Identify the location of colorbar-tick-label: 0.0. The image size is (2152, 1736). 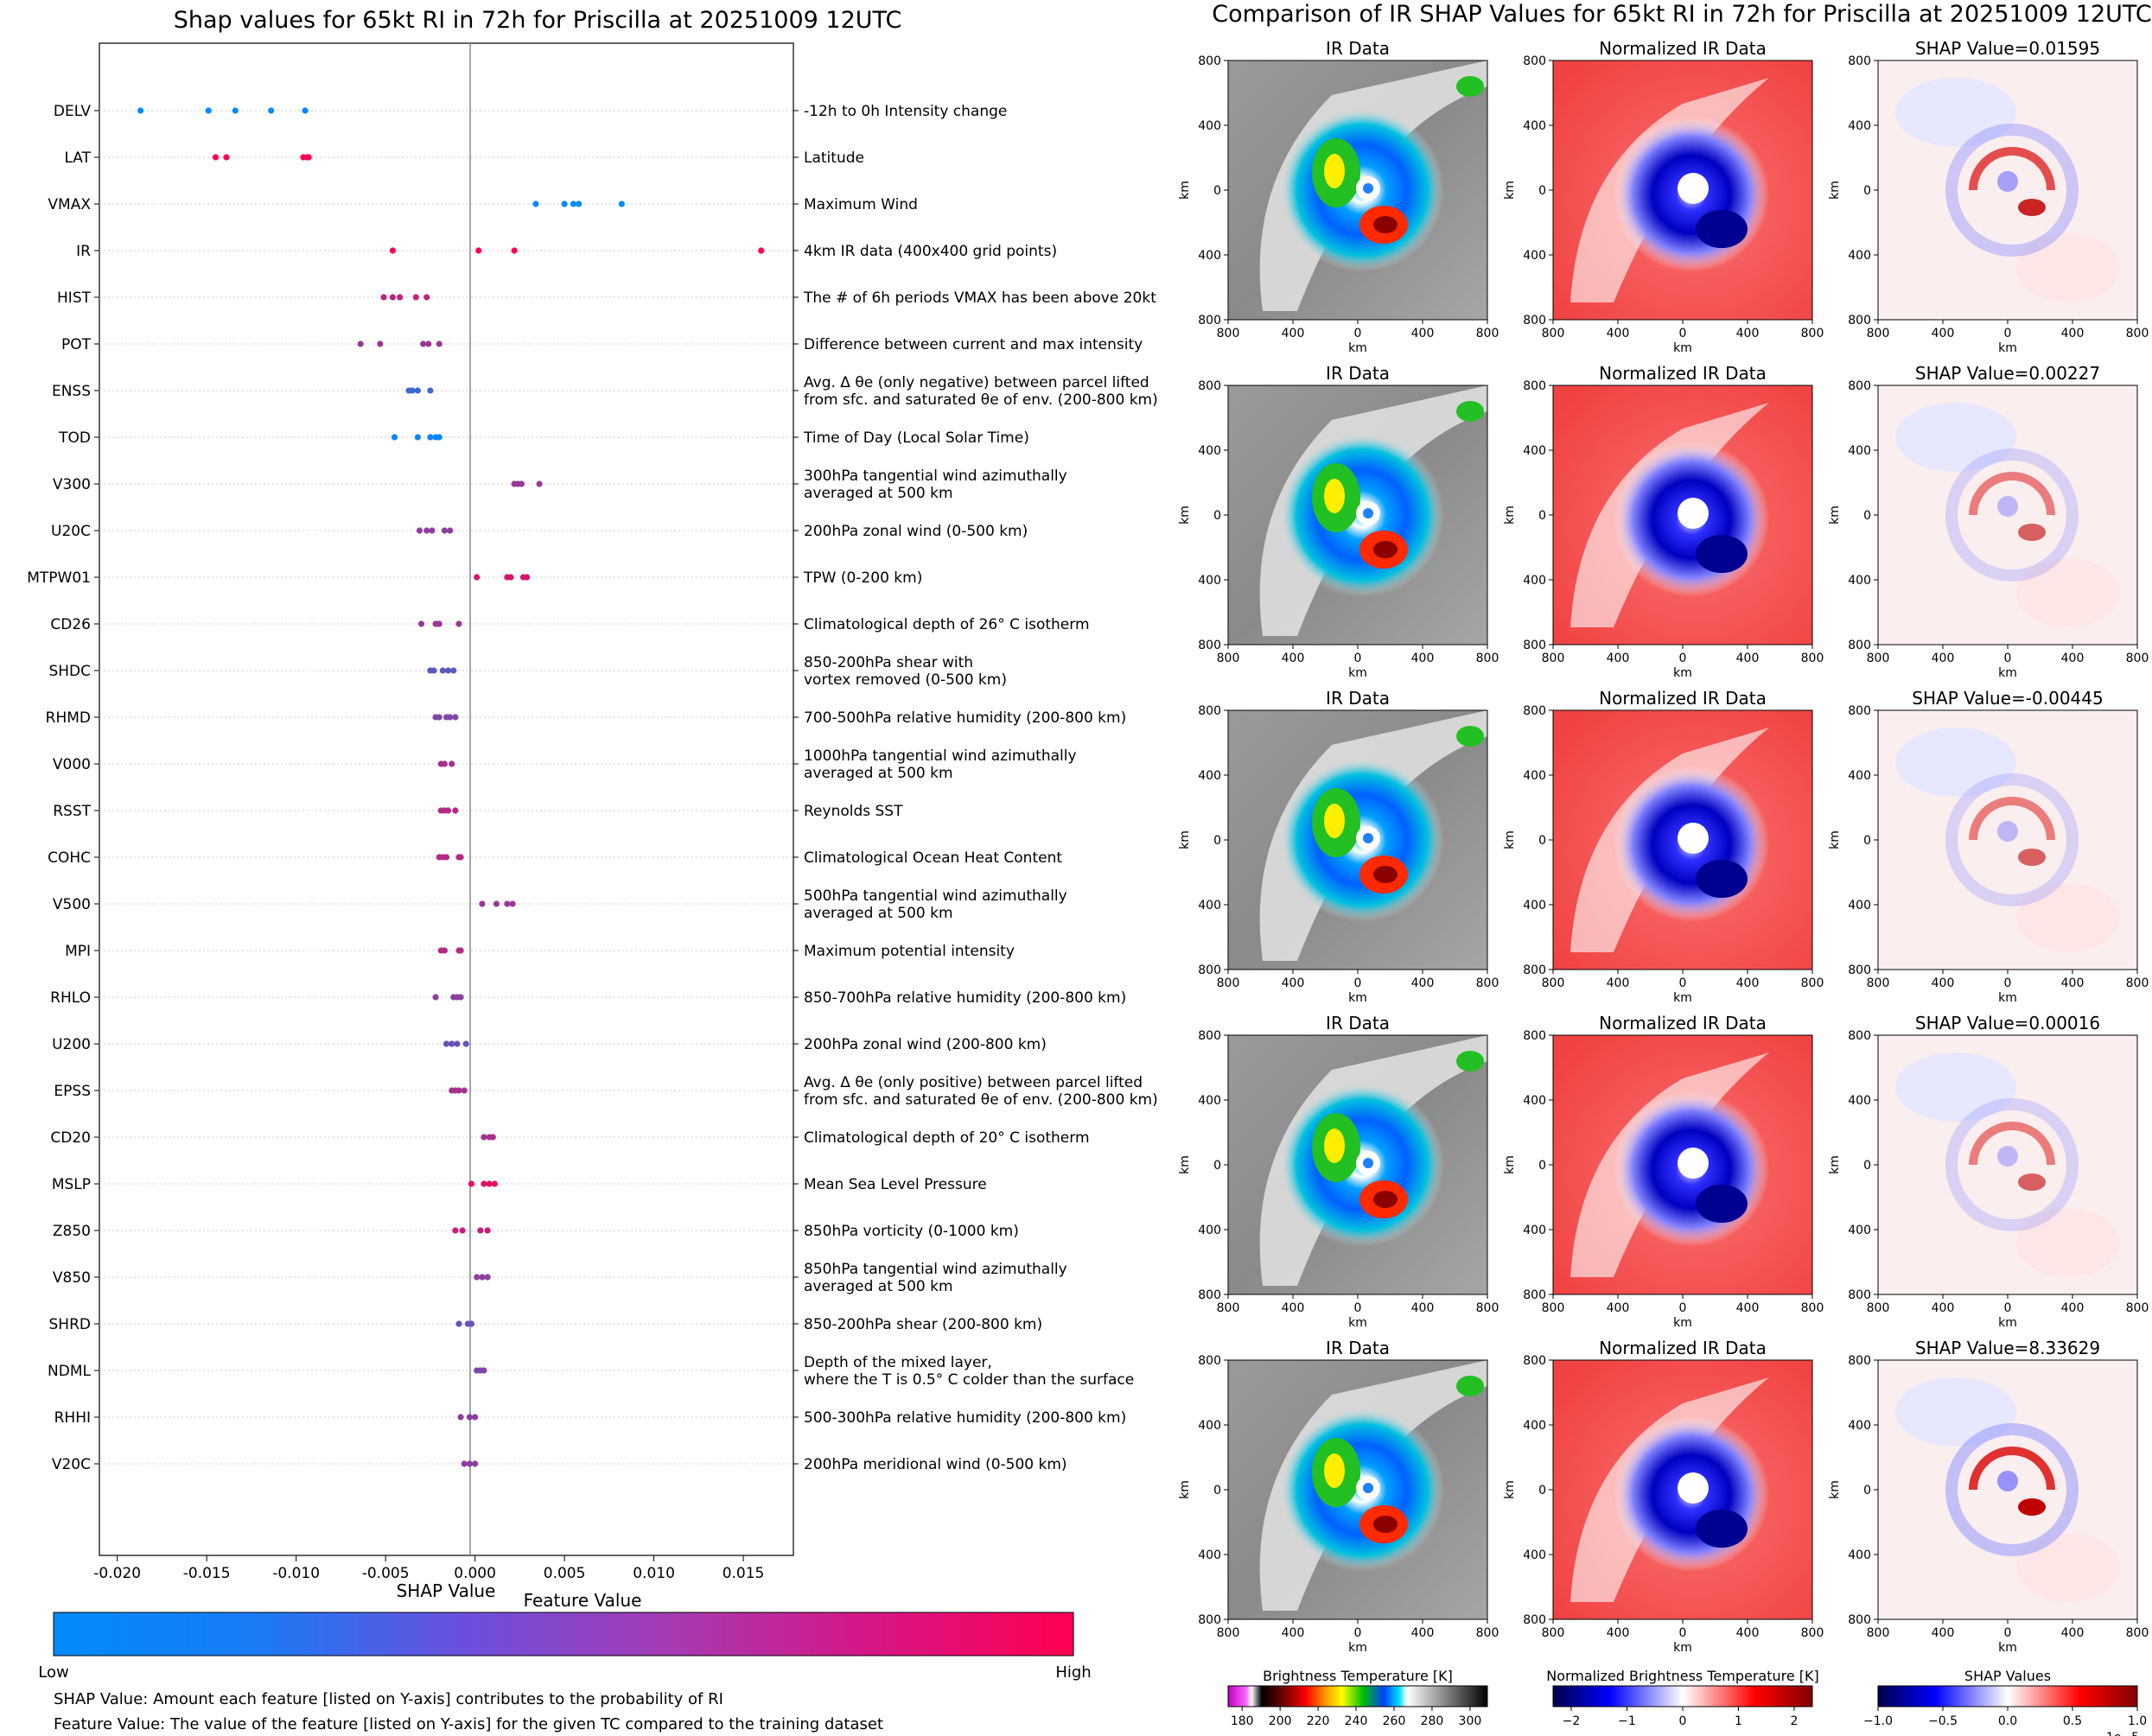
(2007, 1721).